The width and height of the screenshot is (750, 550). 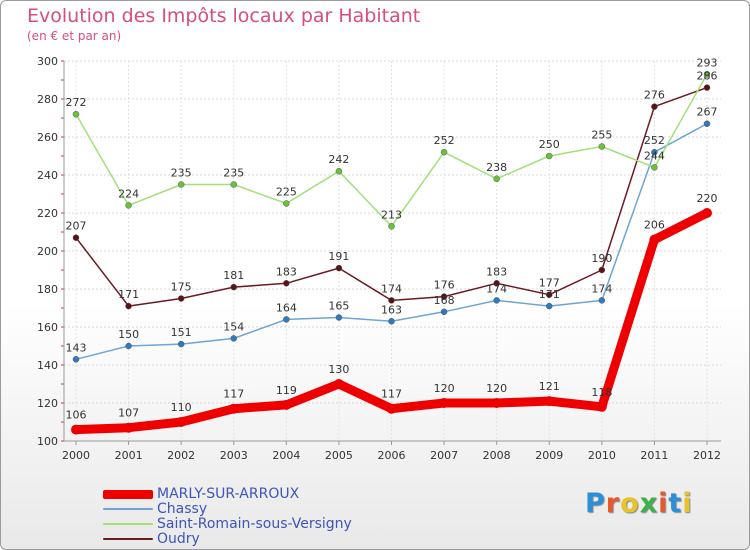 I want to click on chart-title: Evolution des Impôts locaux par Habitant, so click(x=224, y=16).